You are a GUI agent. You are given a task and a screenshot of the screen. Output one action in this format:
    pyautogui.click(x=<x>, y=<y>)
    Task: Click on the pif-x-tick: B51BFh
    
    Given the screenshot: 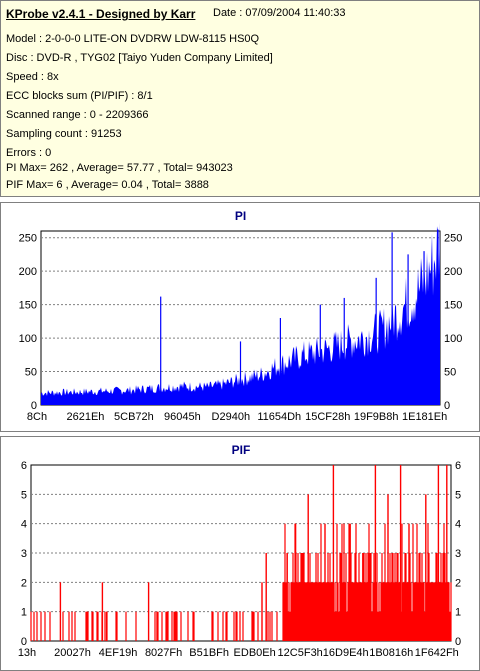 What is the action you would take?
    pyautogui.click(x=209, y=653)
    